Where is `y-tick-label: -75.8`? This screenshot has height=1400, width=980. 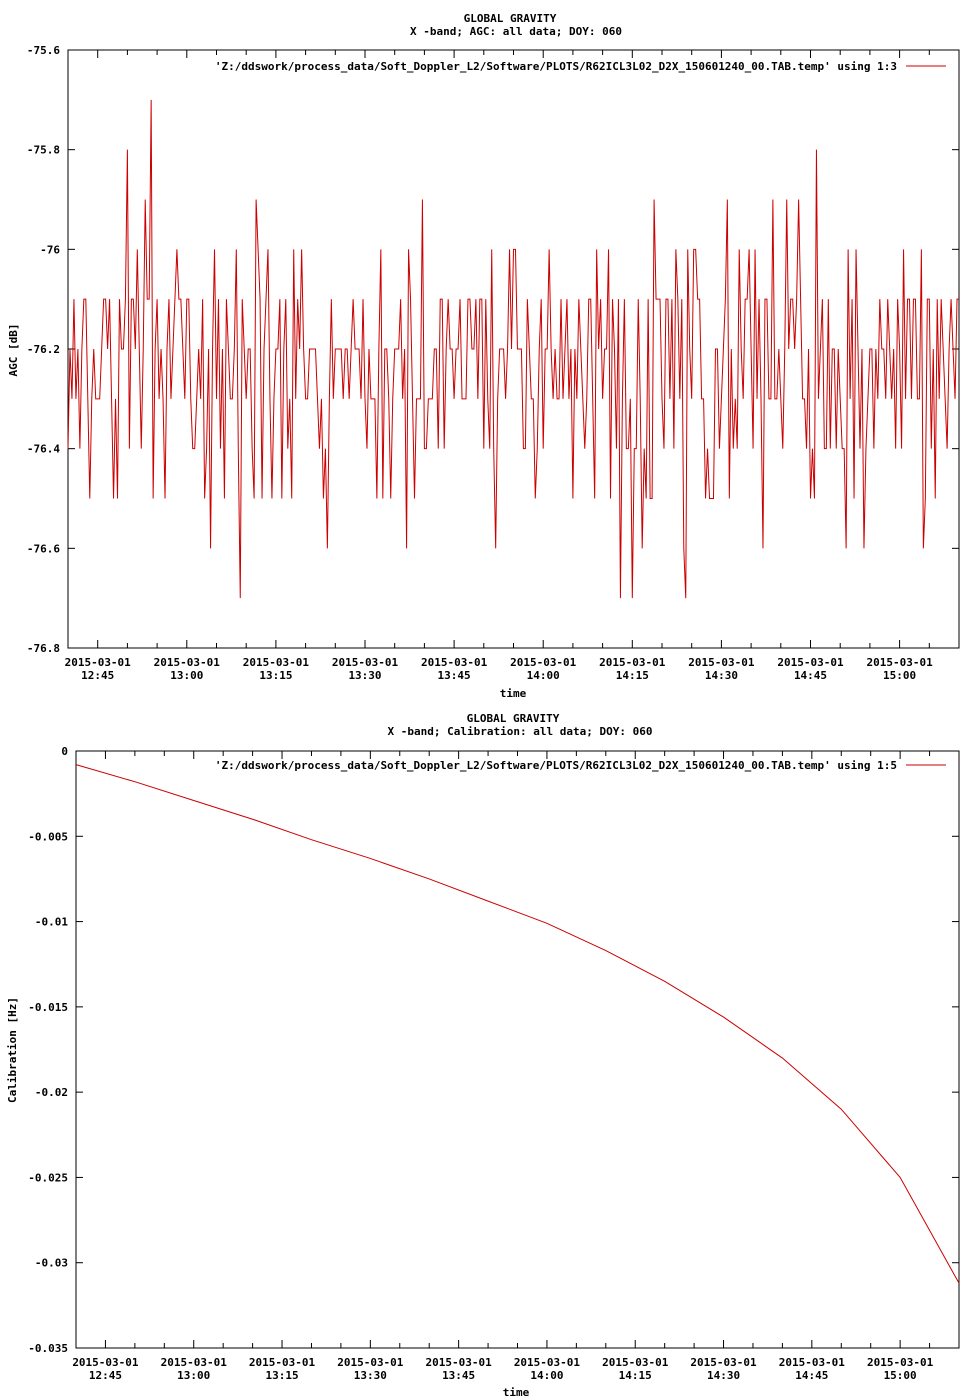 y-tick-label: -75.8 is located at coordinates (43, 150).